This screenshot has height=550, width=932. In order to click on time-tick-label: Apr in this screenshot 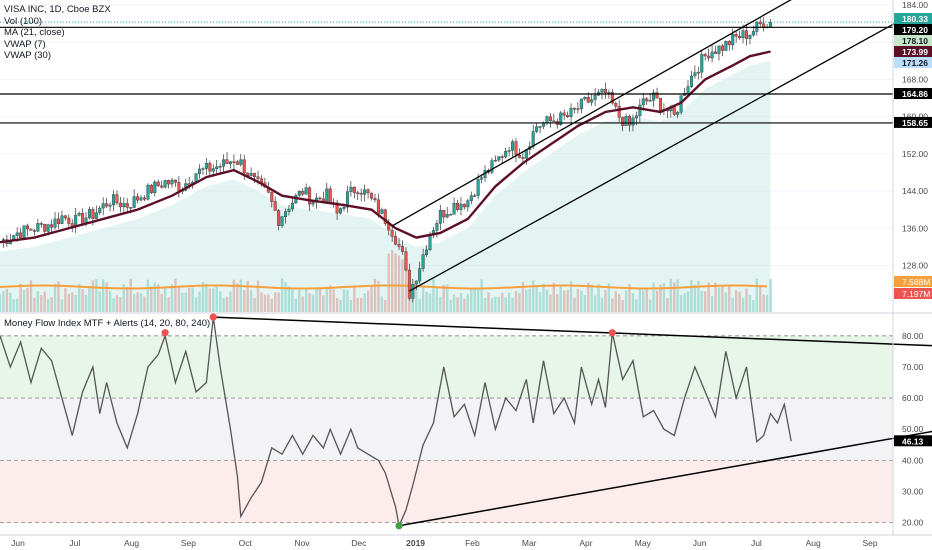, I will do `click(585, 543)`.